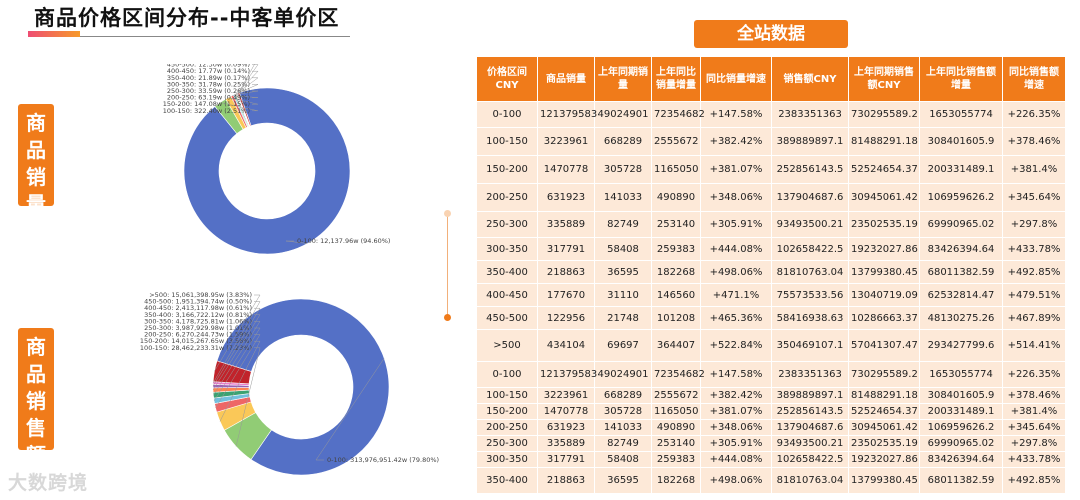  I want to click on slice-label-400-450: 400-450: 2,413,117.98w (0.61%), so click(198, 308).